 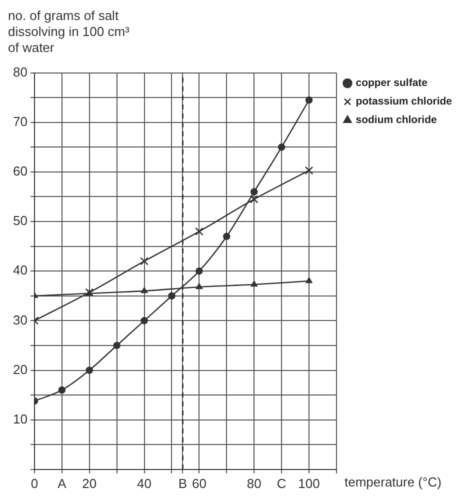 I want to click on x-tick-label: B, so click(x=183, y=483).